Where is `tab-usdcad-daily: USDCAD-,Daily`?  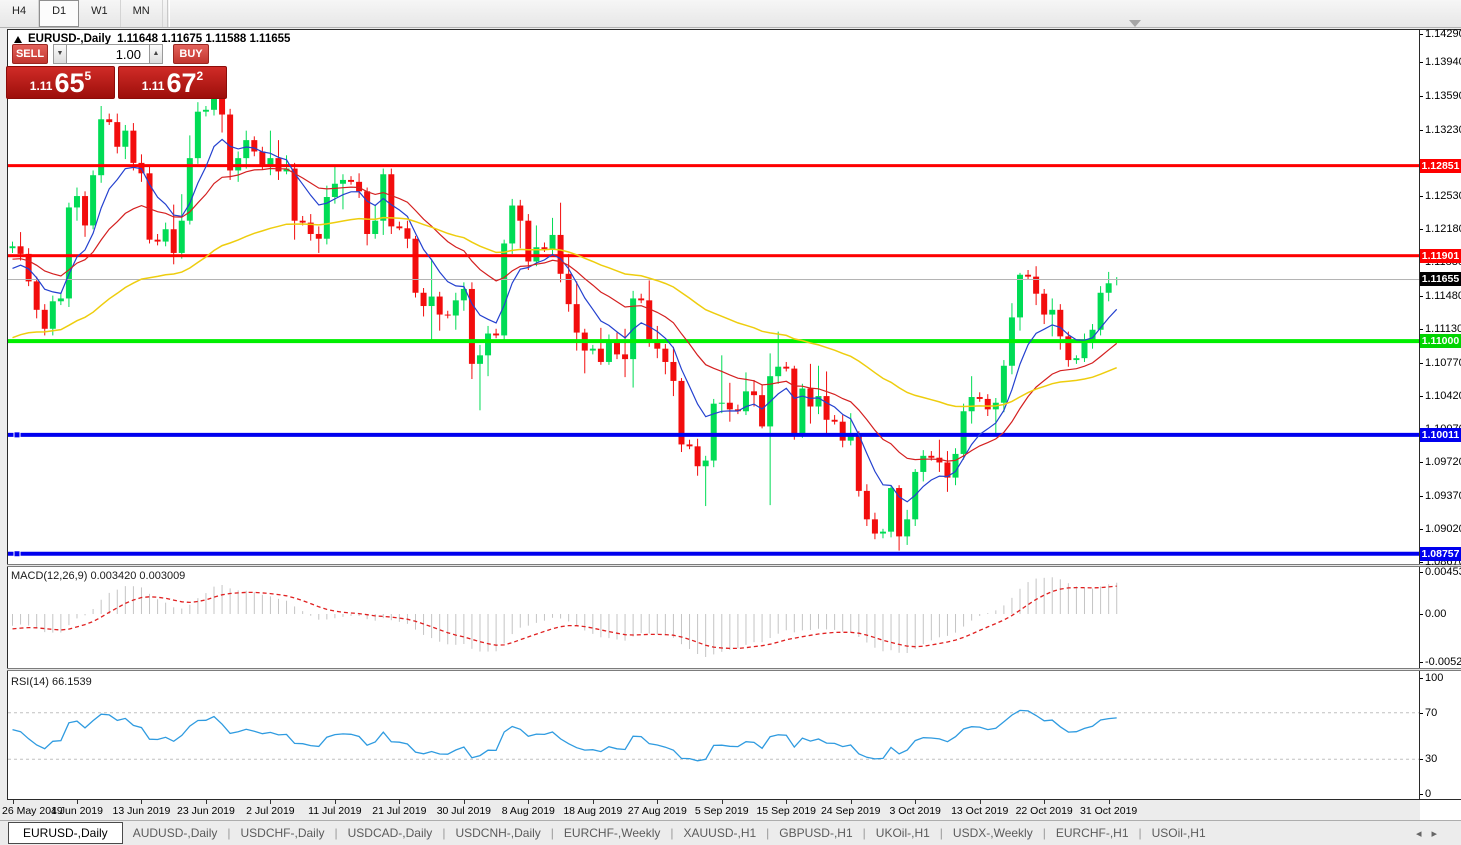 tab-usdcad-daily: USDCAD-,Daily is located at coordinates (390, 833).